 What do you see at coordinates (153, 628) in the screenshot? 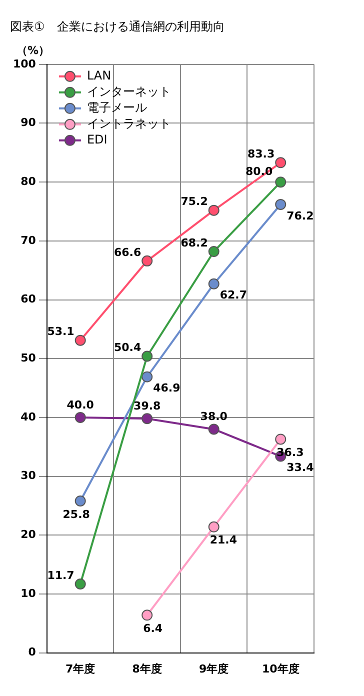
I see `data-label: 6.4` at bounding box center [153, 628].